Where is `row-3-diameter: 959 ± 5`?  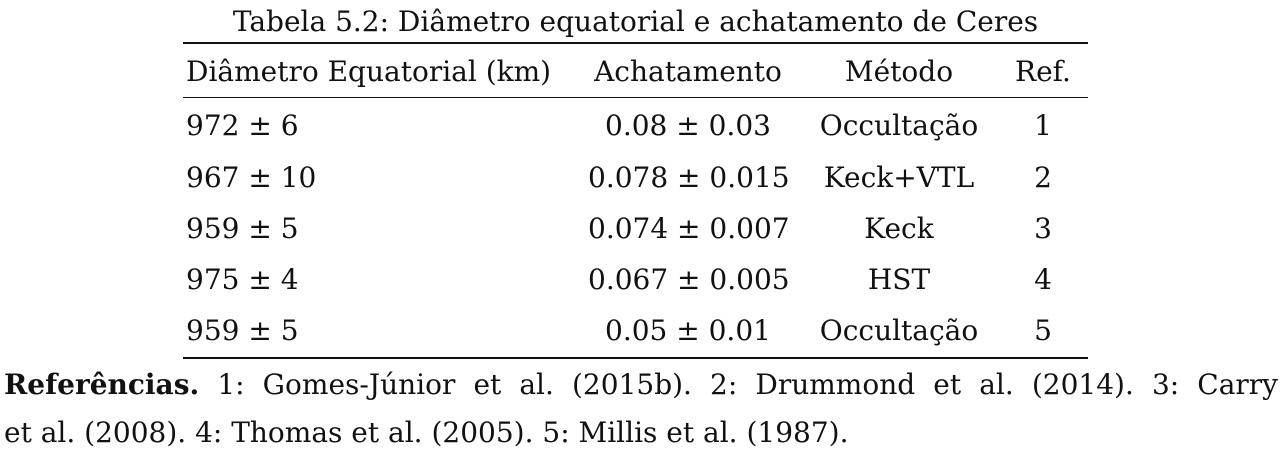
row-3-diameter: 959 ± 5 is located at coordinates (242, 228).